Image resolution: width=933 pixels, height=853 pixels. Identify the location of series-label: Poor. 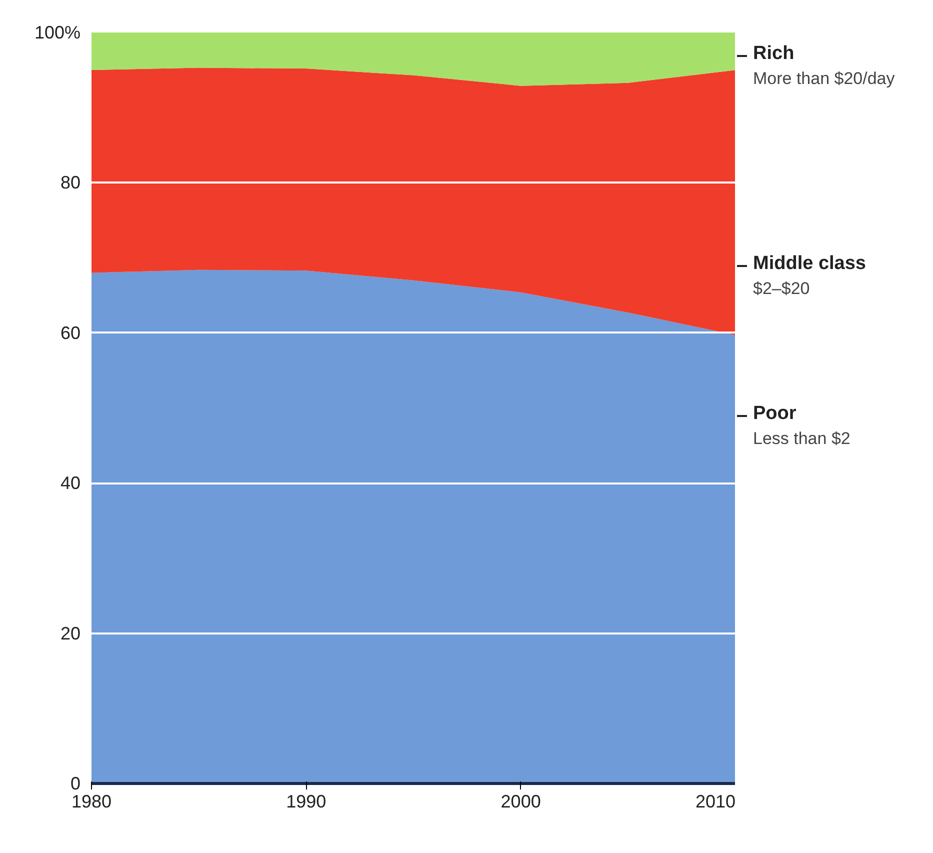
(774, 414).